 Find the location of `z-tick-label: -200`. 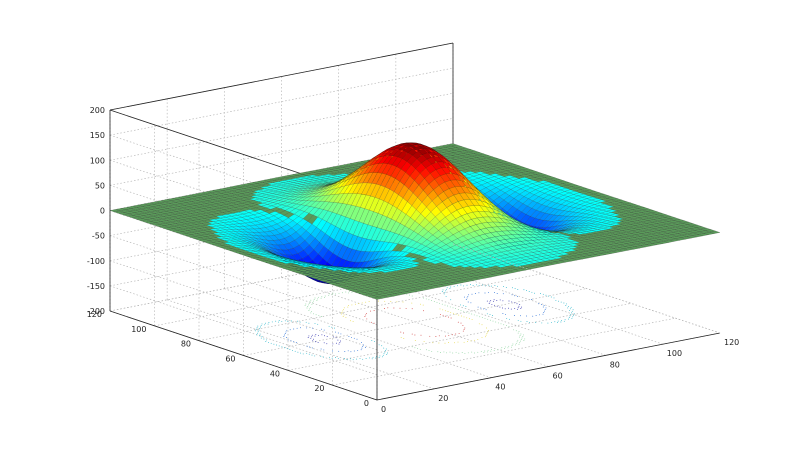

z-tick-label: -200 is located at coordinates (96, 311).